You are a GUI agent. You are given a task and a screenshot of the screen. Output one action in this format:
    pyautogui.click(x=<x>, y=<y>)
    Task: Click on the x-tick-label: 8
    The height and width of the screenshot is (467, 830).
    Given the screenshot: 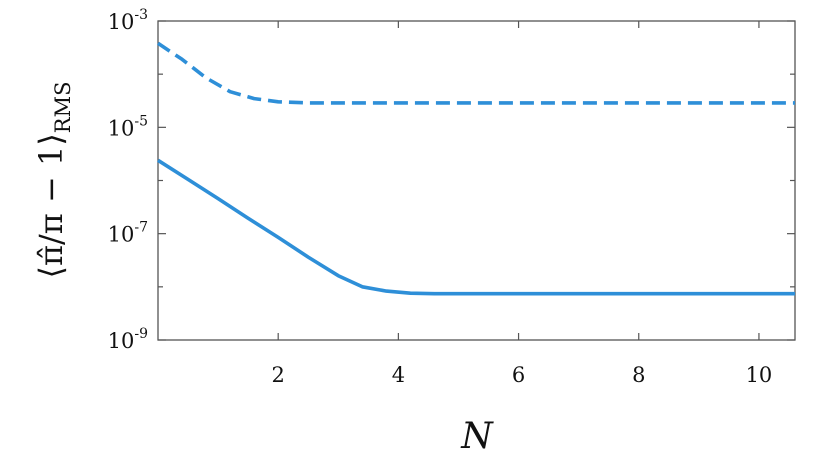 What is the action you would take?
    pyautogui.click(x=638, y=375)
    